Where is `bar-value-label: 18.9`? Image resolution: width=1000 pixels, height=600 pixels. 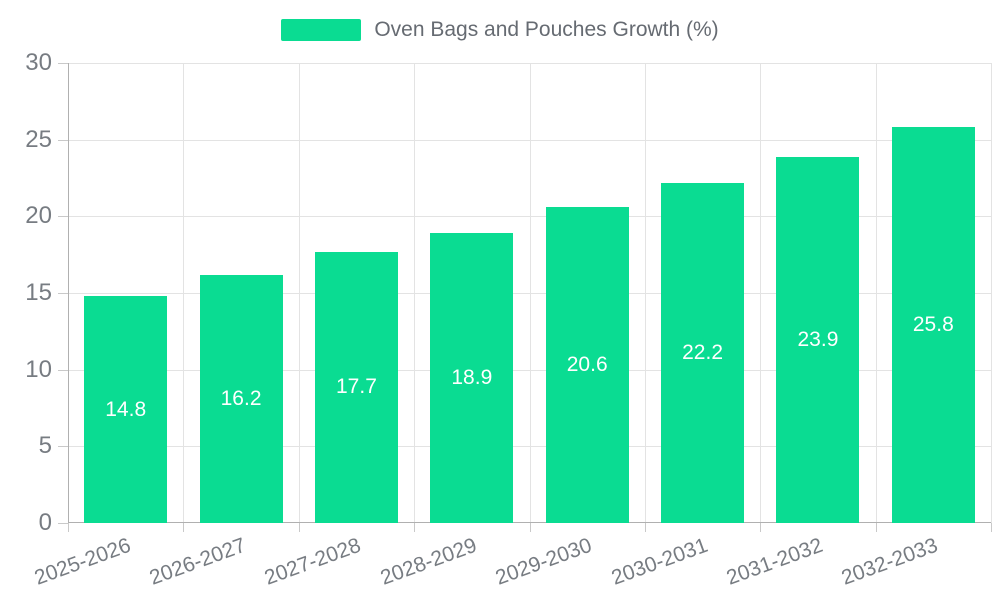 bar-value-label: 18.9 is located at coordinates (472, 378).